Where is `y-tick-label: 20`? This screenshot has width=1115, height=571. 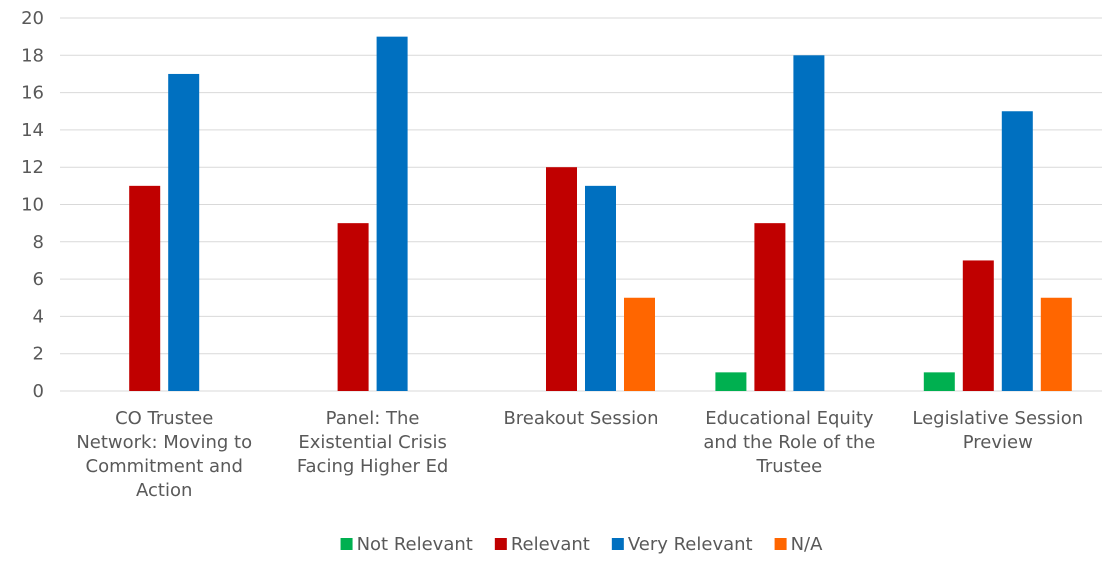
y-tick-label: 20 is located at coordinates (32, 18).